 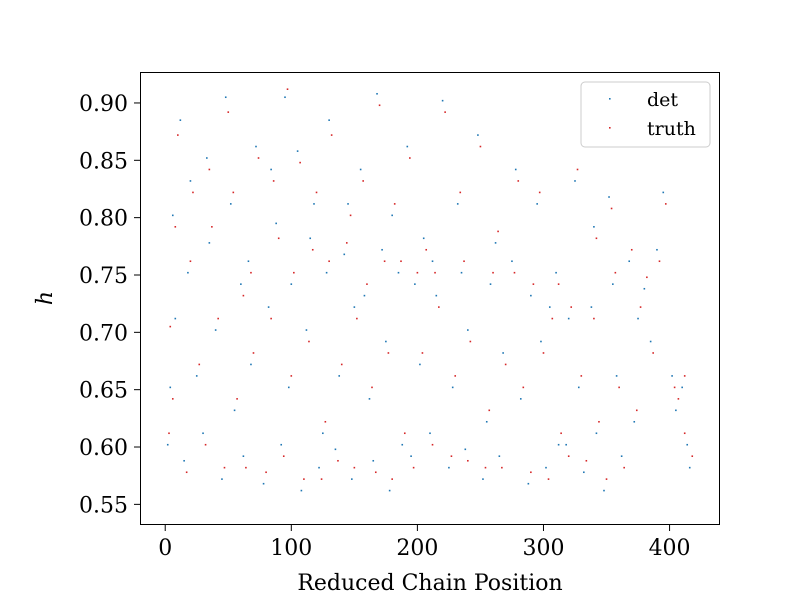 I want to click on x-tick-label: 100, so click(x=291, y=548).